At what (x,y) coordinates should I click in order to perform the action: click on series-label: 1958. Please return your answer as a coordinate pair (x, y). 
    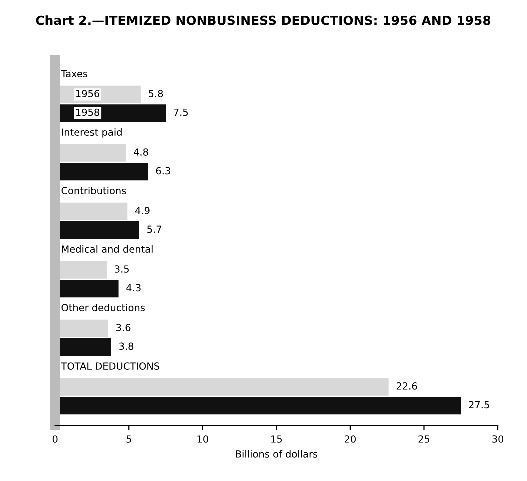
    Looking at the image, I should click on (88, 112).